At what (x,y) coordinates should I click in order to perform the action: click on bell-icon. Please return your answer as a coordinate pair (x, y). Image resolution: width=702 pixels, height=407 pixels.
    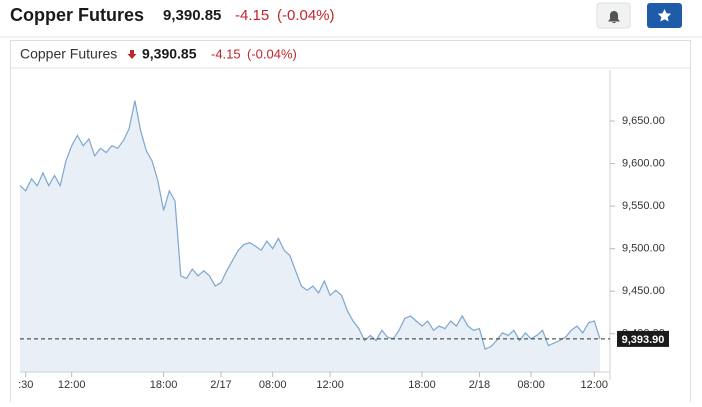
    Looking at the image, I should click on (614, 17).